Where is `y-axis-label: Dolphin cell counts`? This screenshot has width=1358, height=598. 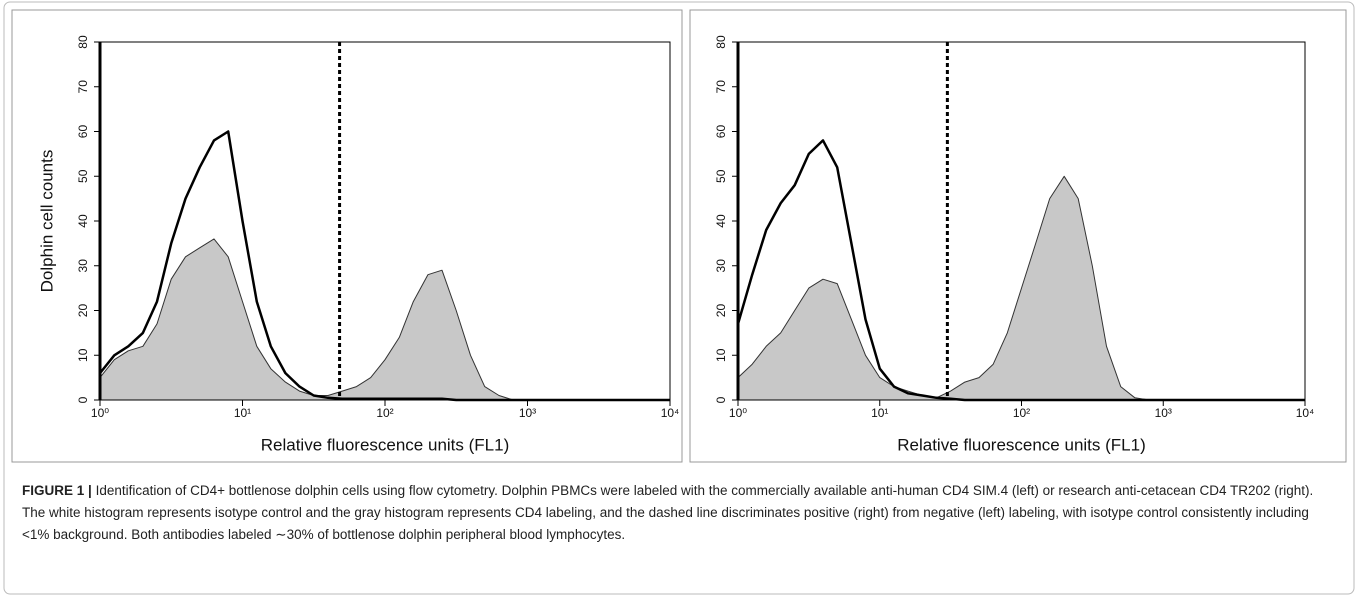 y-axis-label: Dolphin cell counts is located at coordinates (46, 221).